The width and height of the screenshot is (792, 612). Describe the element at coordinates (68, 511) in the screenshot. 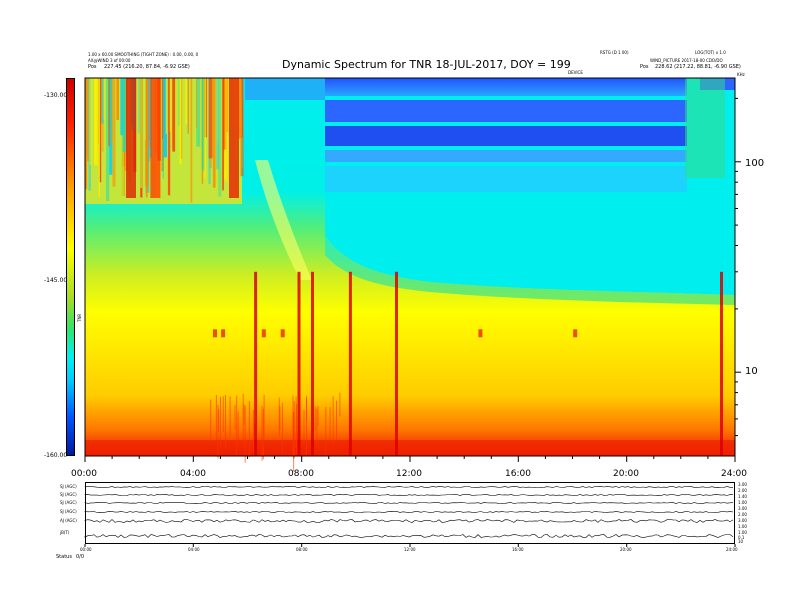

I see `lower-label-4: SJ (AGC)` at that location.